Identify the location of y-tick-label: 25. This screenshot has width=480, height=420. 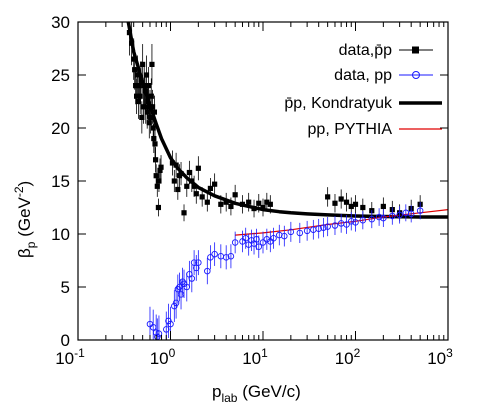
(60, 75).